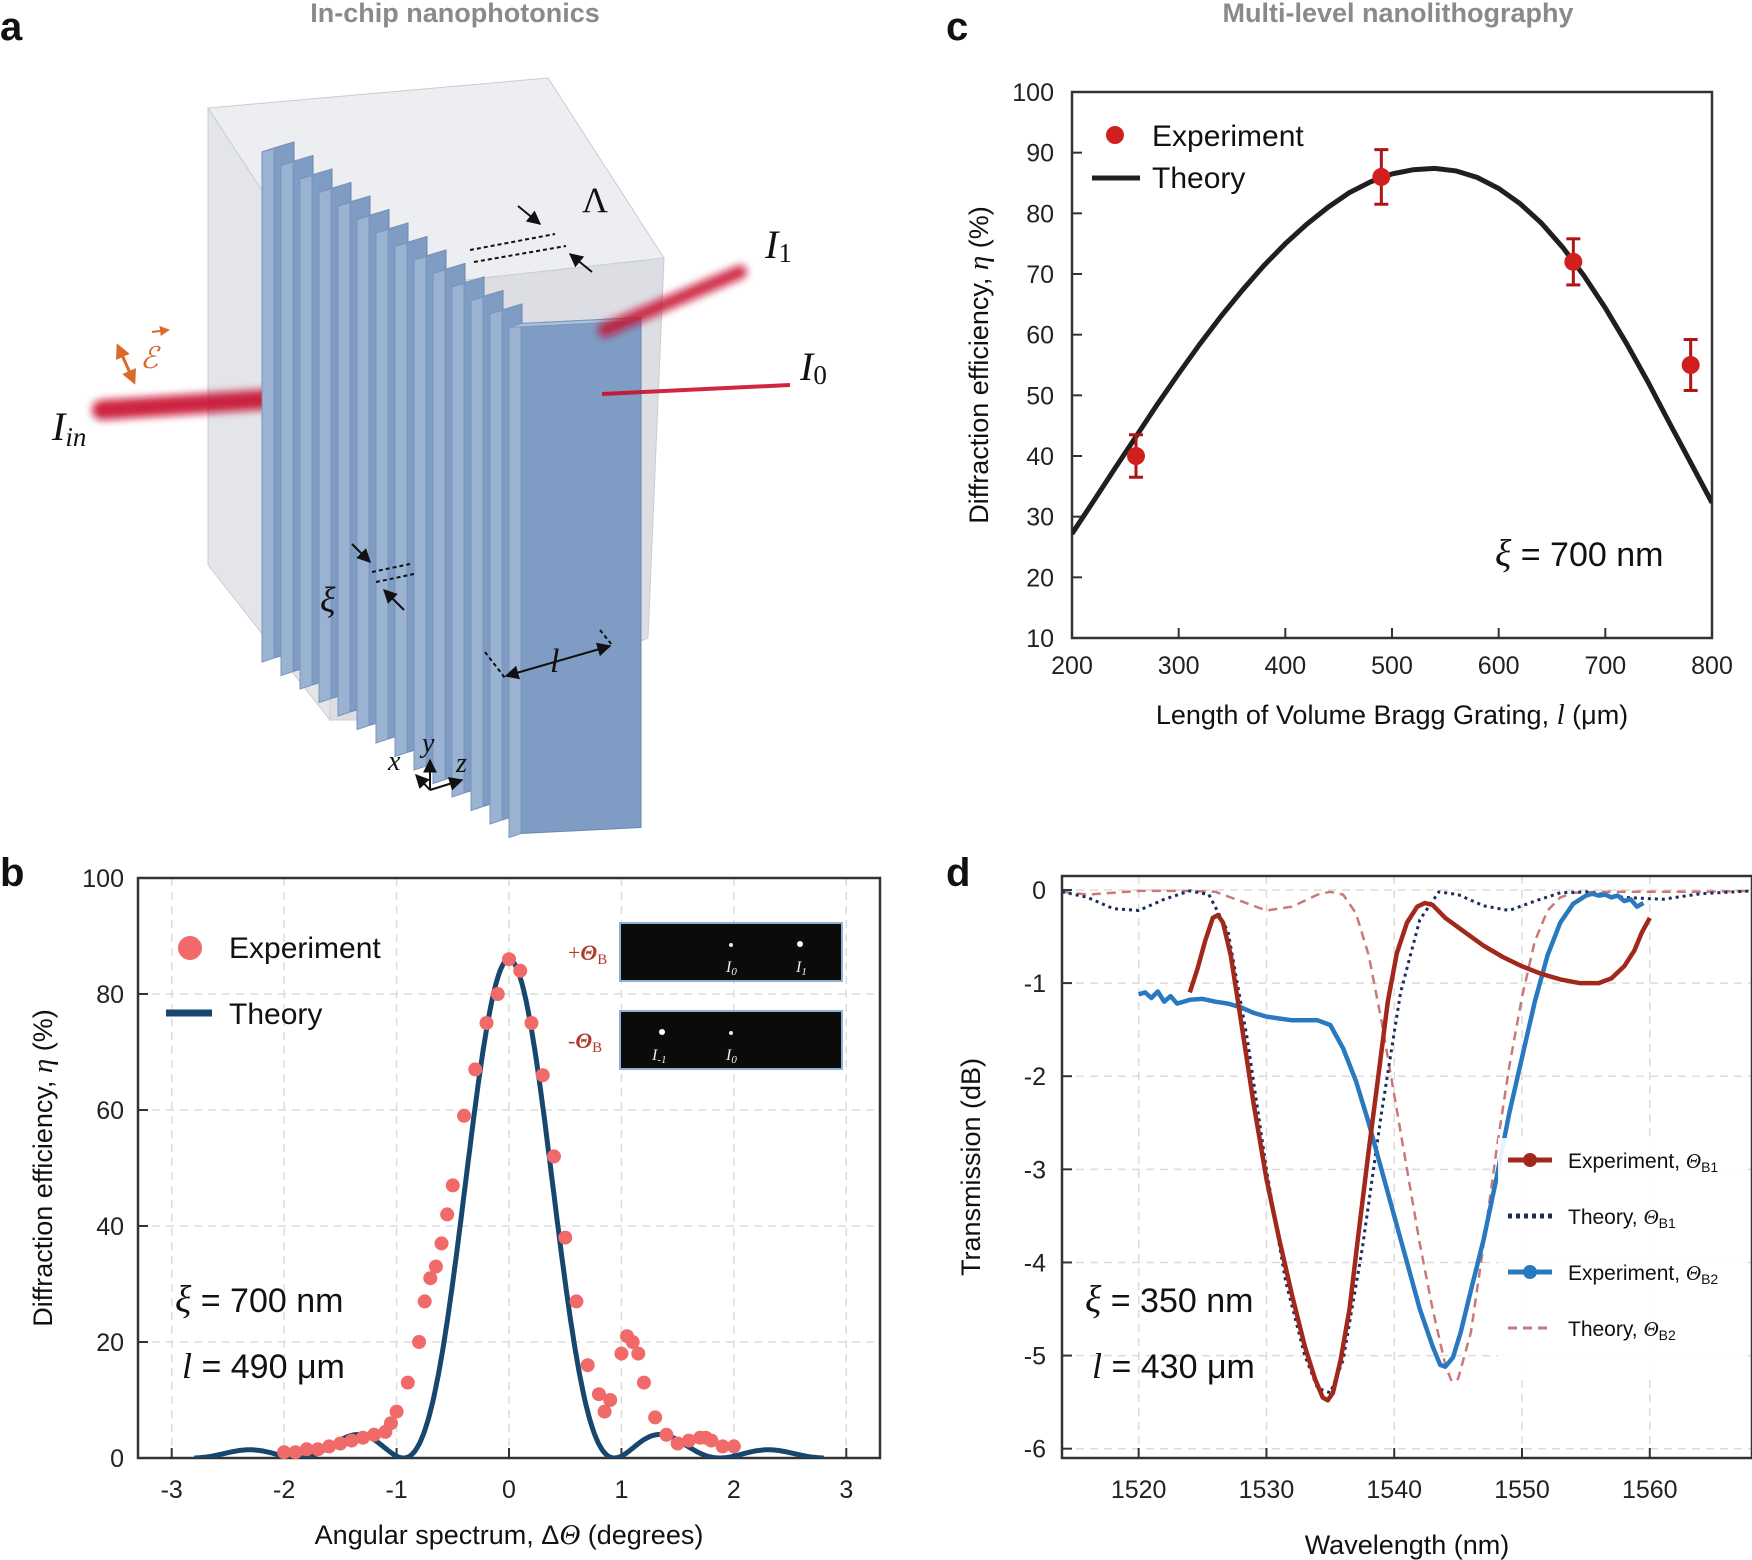 This screenshot has height=1560, width=1752. Describe the element at coordinates (1040, 336) in the screenshot. I see `y-tick-label: 60` at that location.